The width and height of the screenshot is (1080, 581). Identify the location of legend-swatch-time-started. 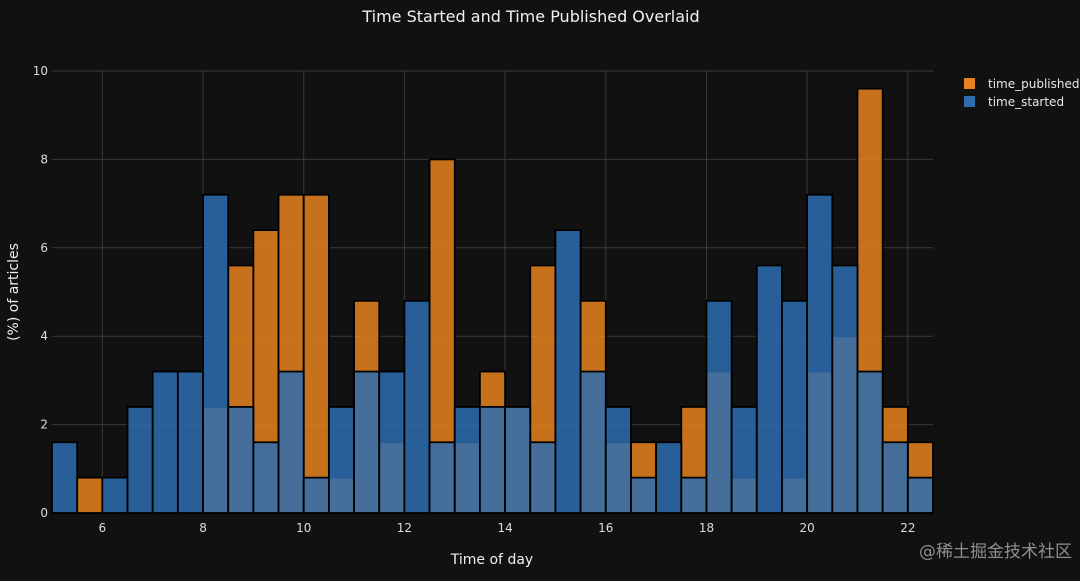
(969, 101).